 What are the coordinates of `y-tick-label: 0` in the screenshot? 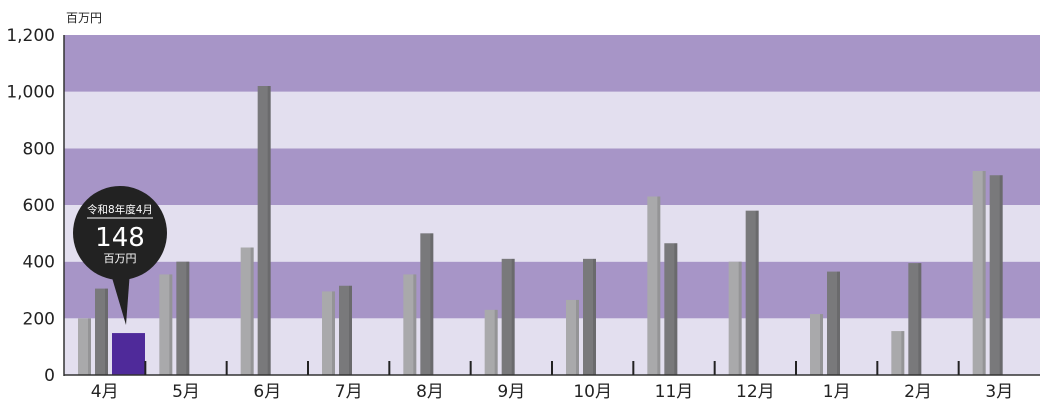 It's located at (49, 376).